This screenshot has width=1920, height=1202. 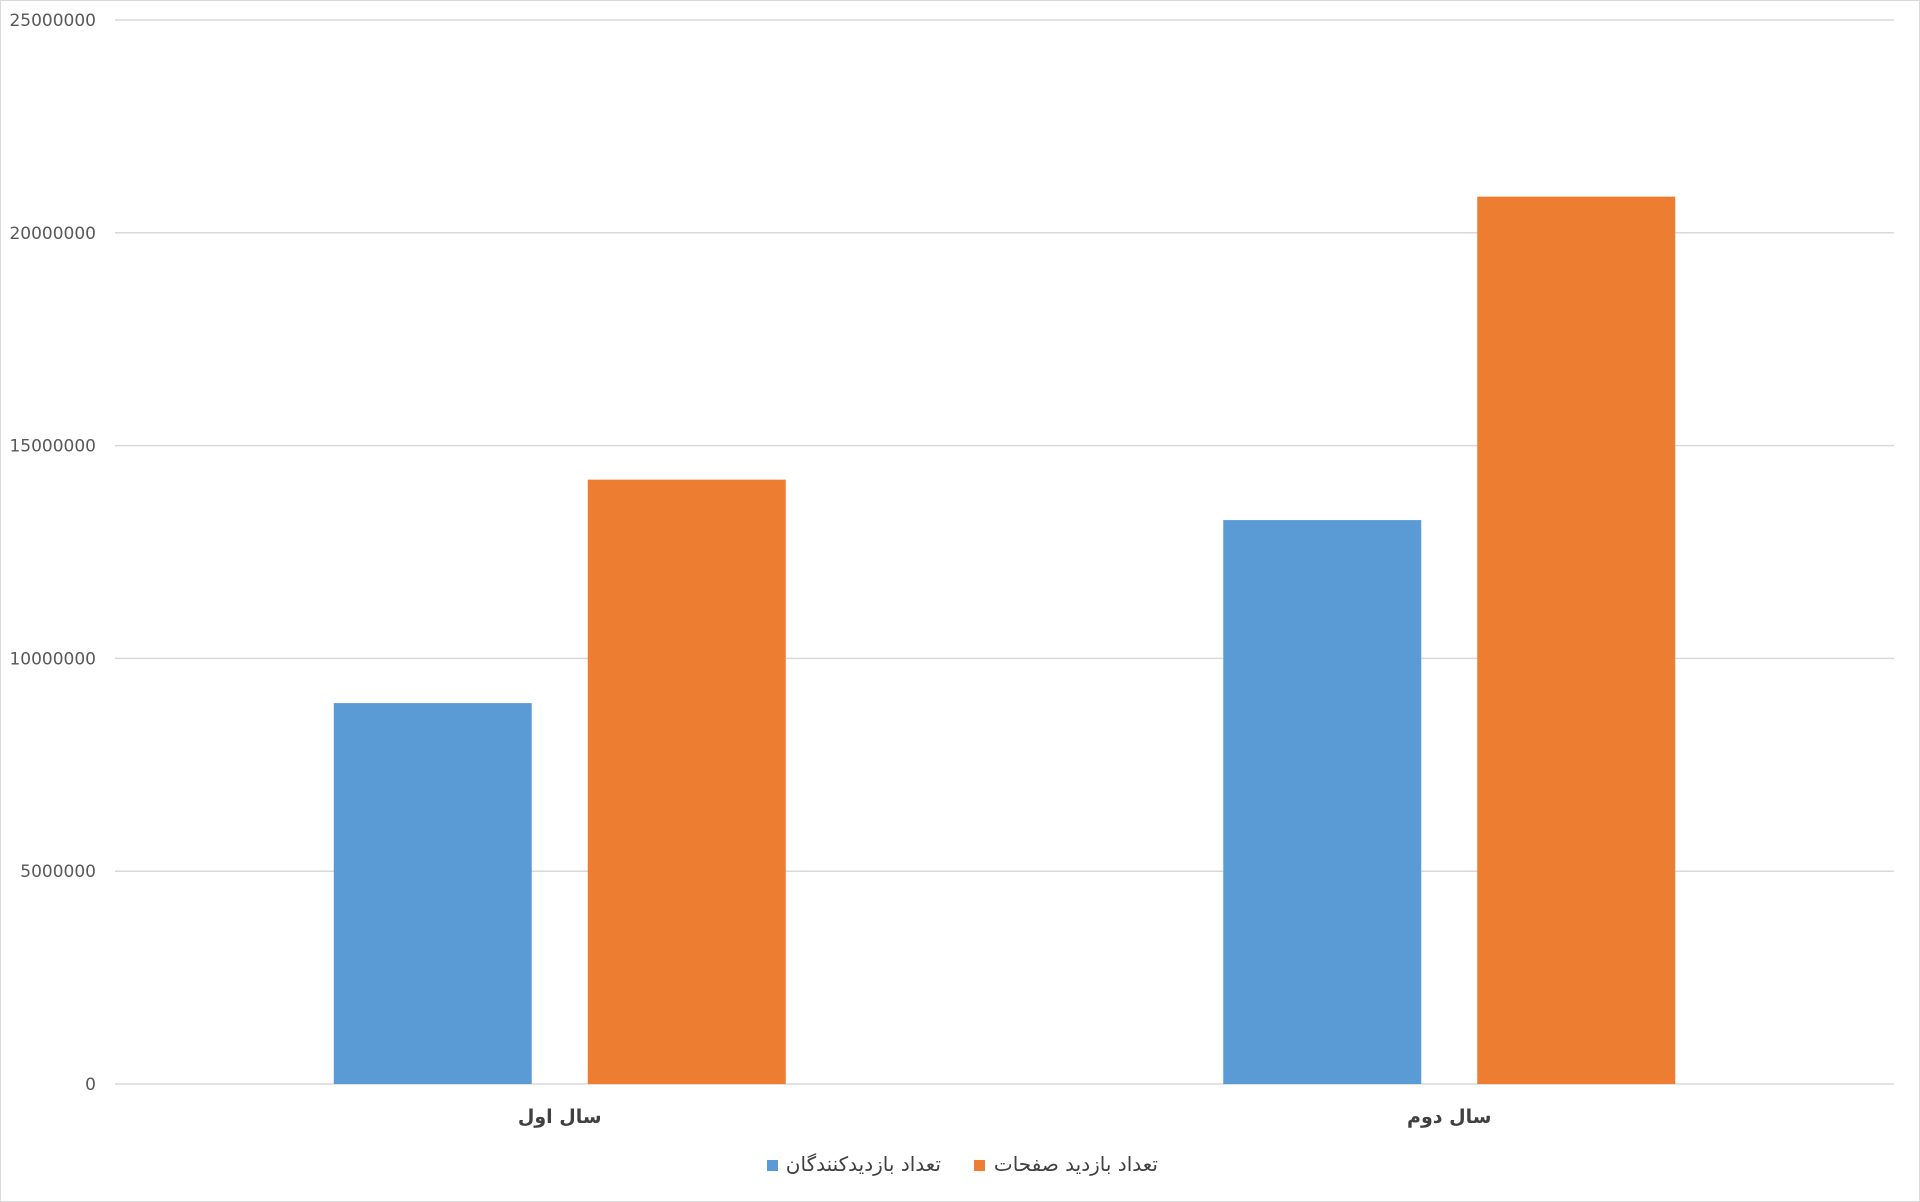 What do you see at coordinates (52, 659) in the screenshot?
I see `y-tick-label: 10000000` at bounding box center [52, 659].